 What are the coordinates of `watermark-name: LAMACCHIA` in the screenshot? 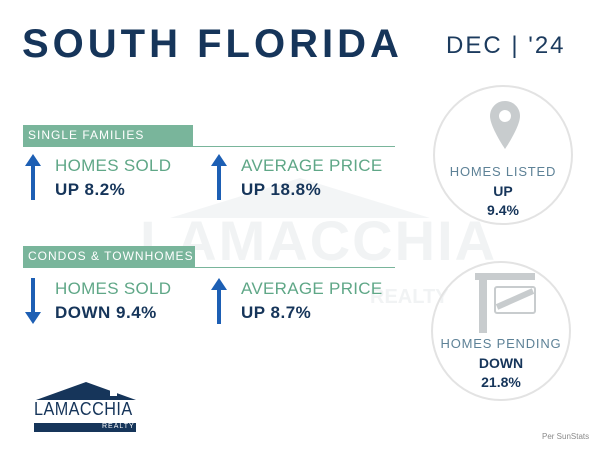 It's located at (319, 240).